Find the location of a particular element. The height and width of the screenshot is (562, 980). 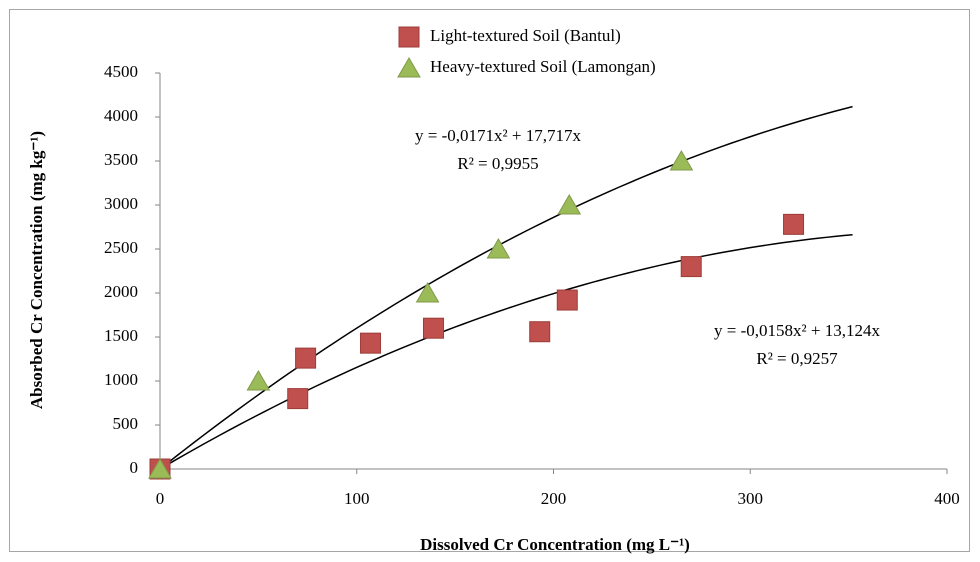

y-axis-title: Absorbed Cr Concentration (mg kg⁻¹) is located at coordinates (36, 270).